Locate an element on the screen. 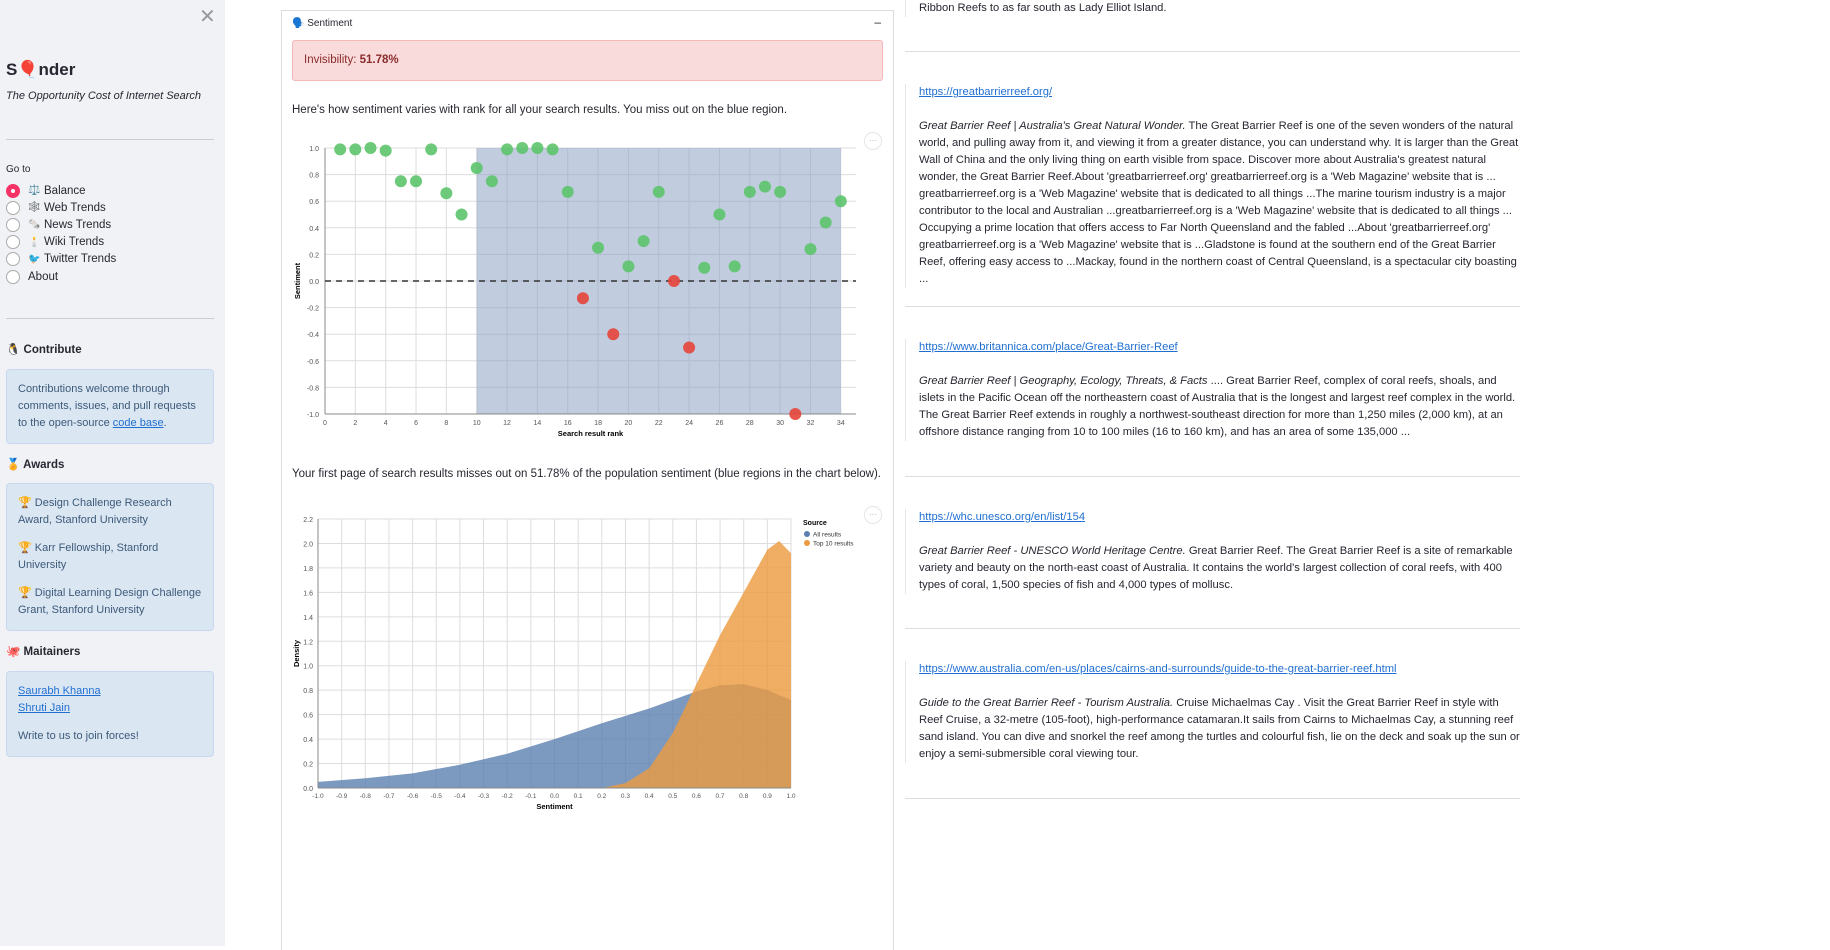 This screenshot has width=1830, height=950. x-tick-label: 0.7 is located at coordinates (720, 796).